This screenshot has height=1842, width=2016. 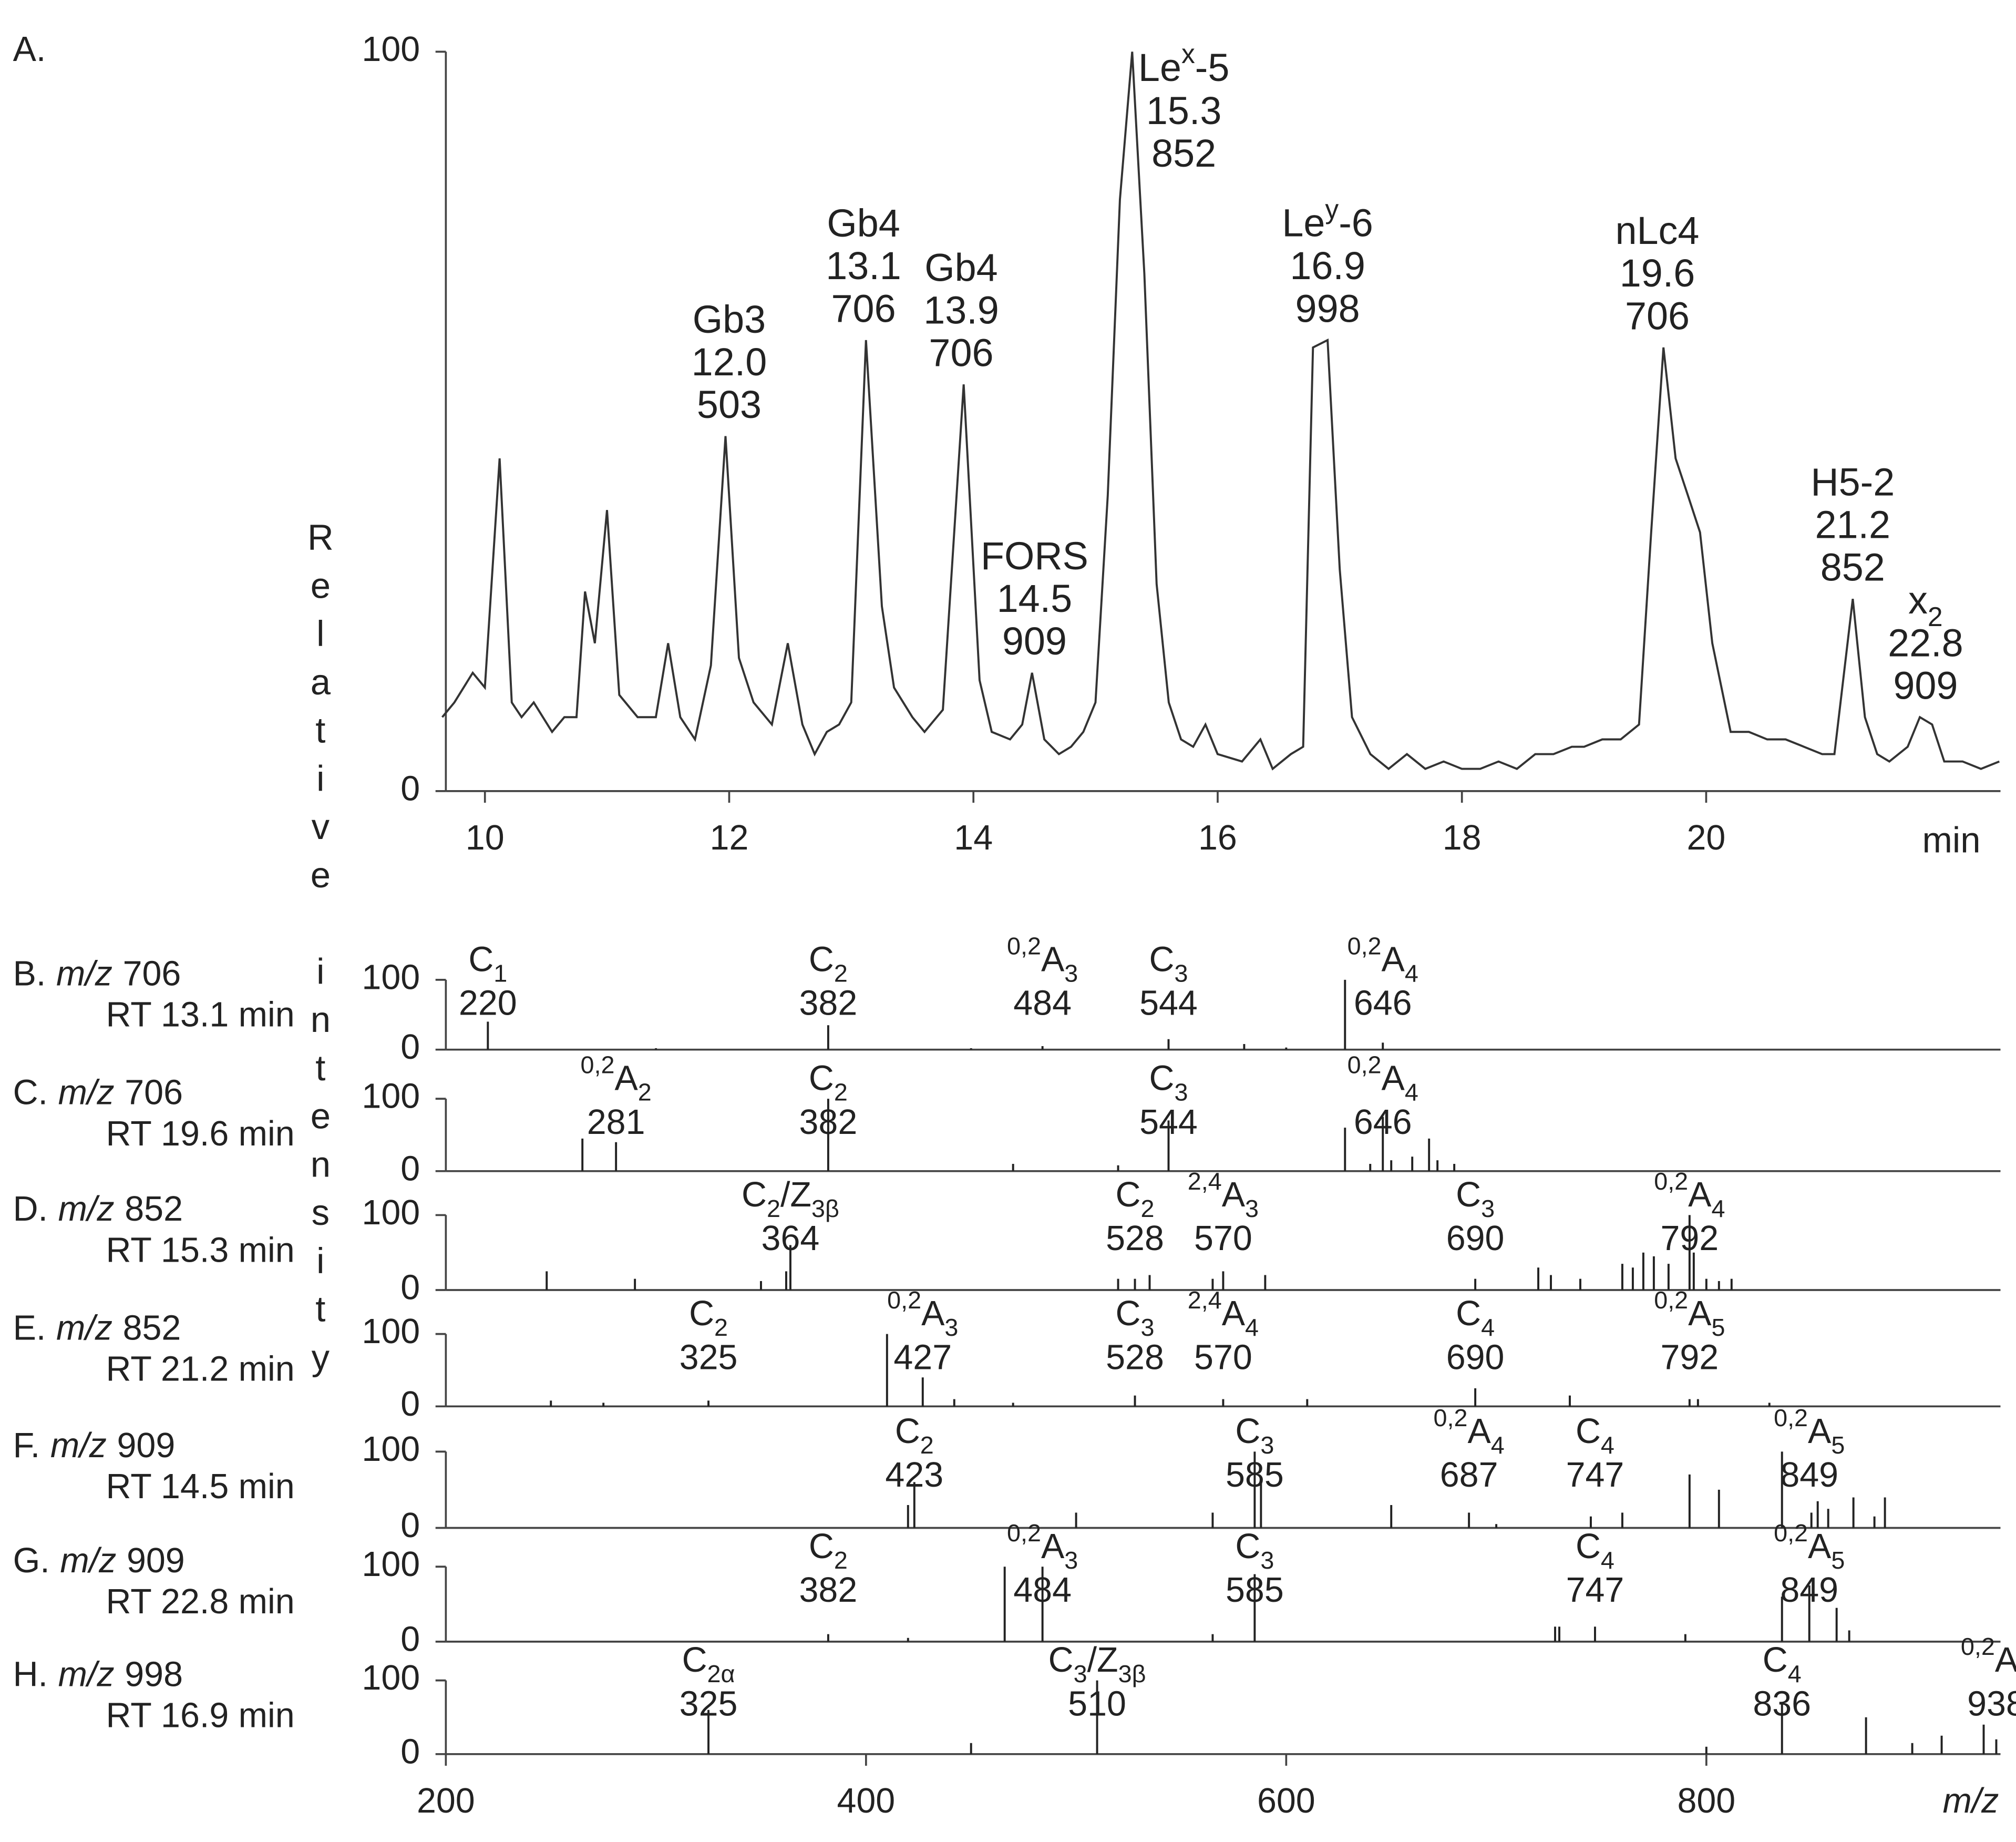 I want to click on retention-time: RT 21.2 min, so click(x=200, y=1368).